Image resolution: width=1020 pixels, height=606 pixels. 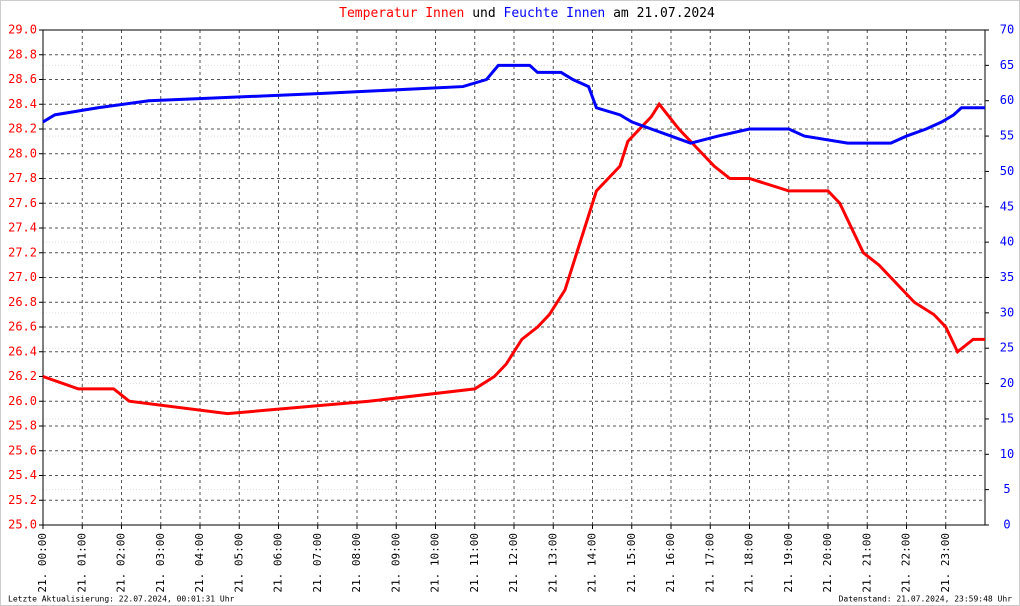 I want to click on y2-tick-label: 25, so click(x=1007, y=348).